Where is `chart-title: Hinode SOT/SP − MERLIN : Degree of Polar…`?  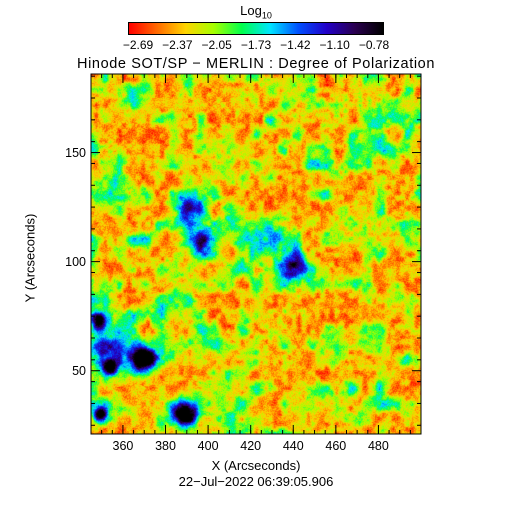
chart-title: Hinode SOT/SP − MERLIN : Degree of Polar… is located at coordinates (256, 64).